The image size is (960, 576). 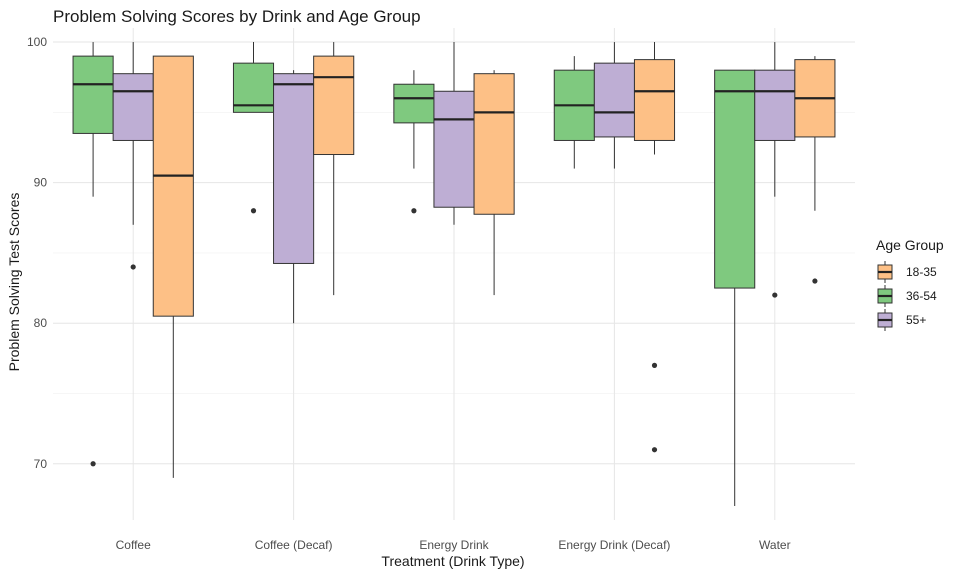 What do you see at coordinates (37, 42) in the screenshot?
I see `y-tick-label: 100` at bounding box center [37, 42].